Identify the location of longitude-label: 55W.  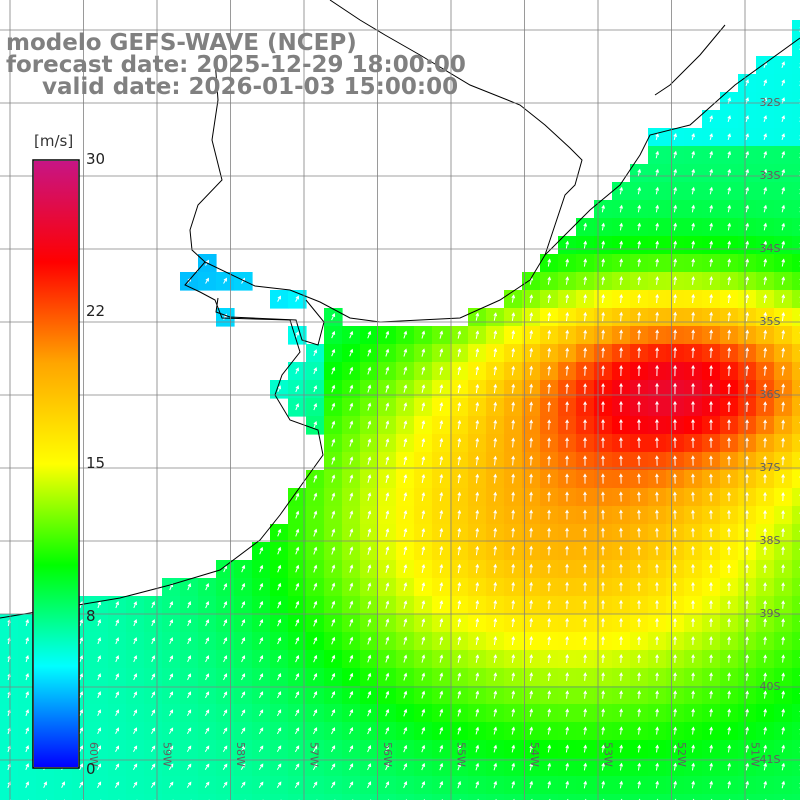
(461, 754).